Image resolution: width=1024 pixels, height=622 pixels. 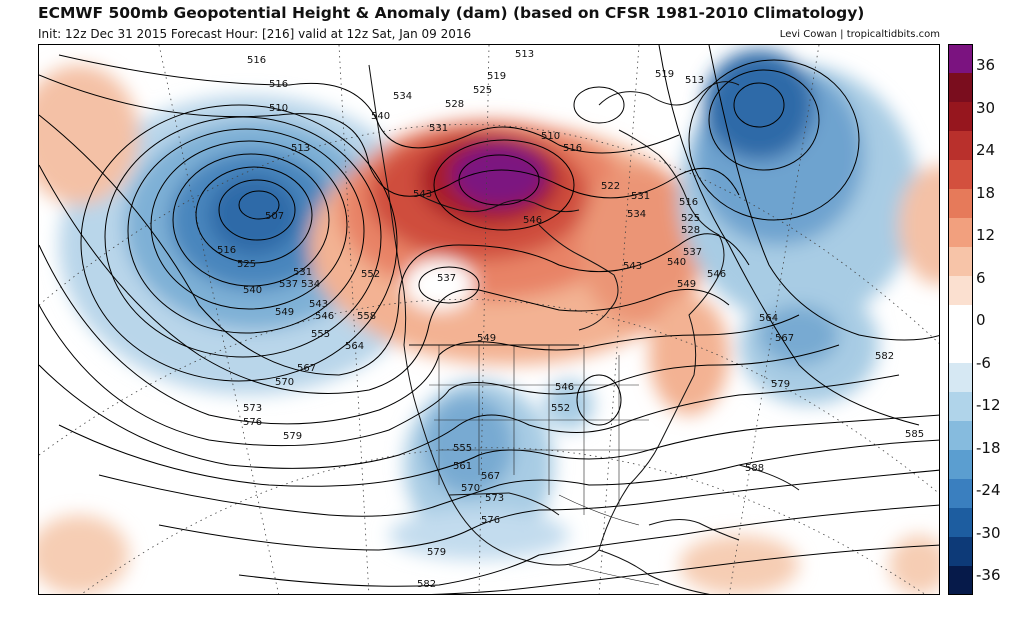 What do you see at coordinates (986, 65) in the screenshot?
I see `colorbar-tick-label: 36` at bounding box center [986, 65].